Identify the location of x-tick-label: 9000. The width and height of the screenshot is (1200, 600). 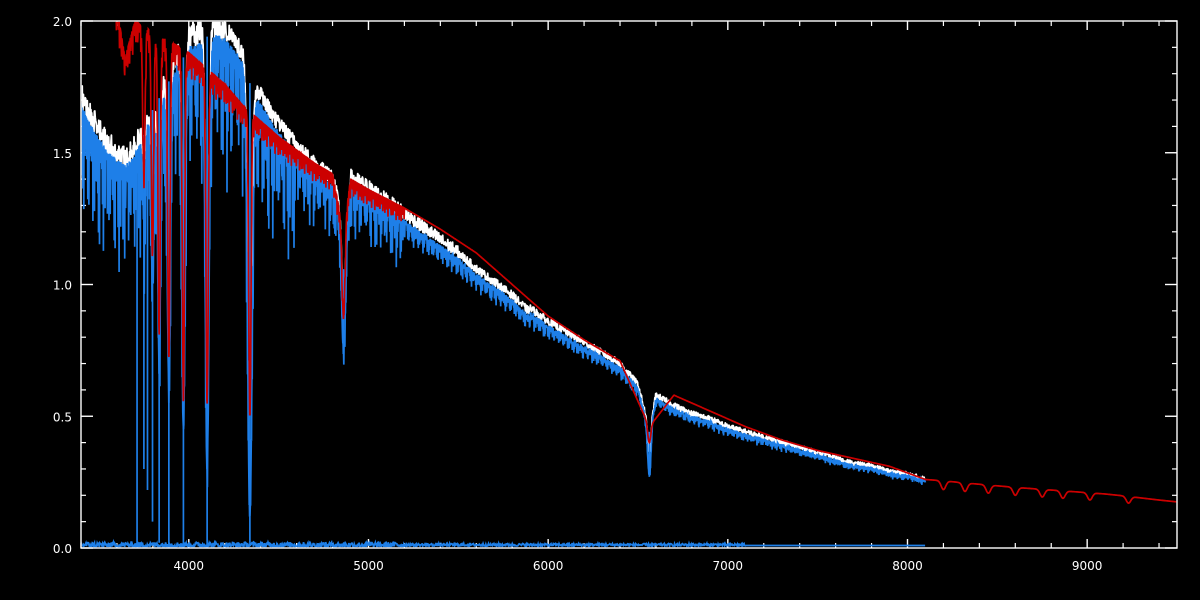
(1087, 566).